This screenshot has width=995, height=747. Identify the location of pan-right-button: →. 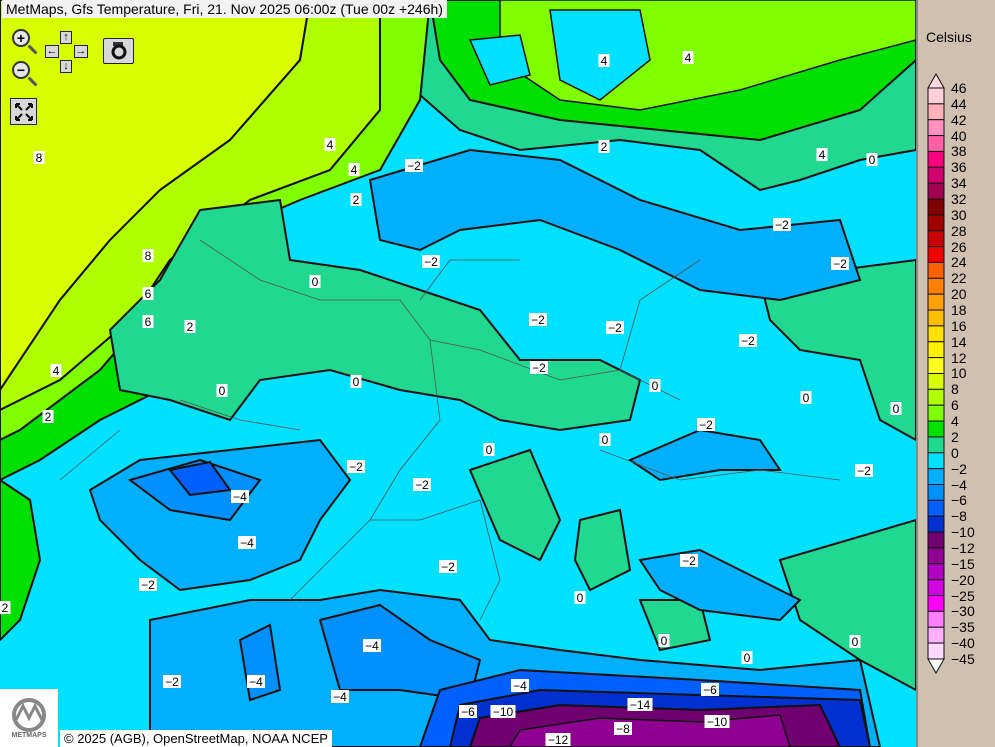
(81, 51).